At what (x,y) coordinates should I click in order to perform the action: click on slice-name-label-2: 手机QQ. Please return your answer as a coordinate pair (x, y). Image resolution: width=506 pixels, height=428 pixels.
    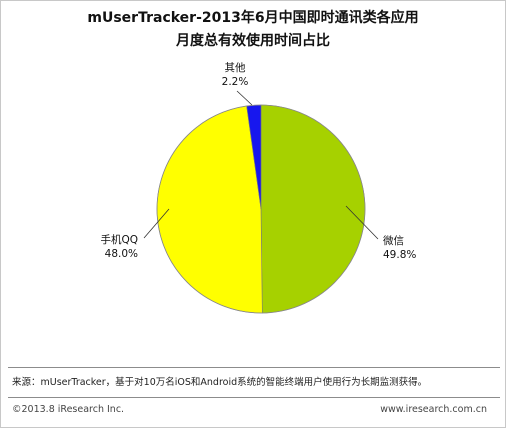
    Looking at the image, I should click on (119, 239).